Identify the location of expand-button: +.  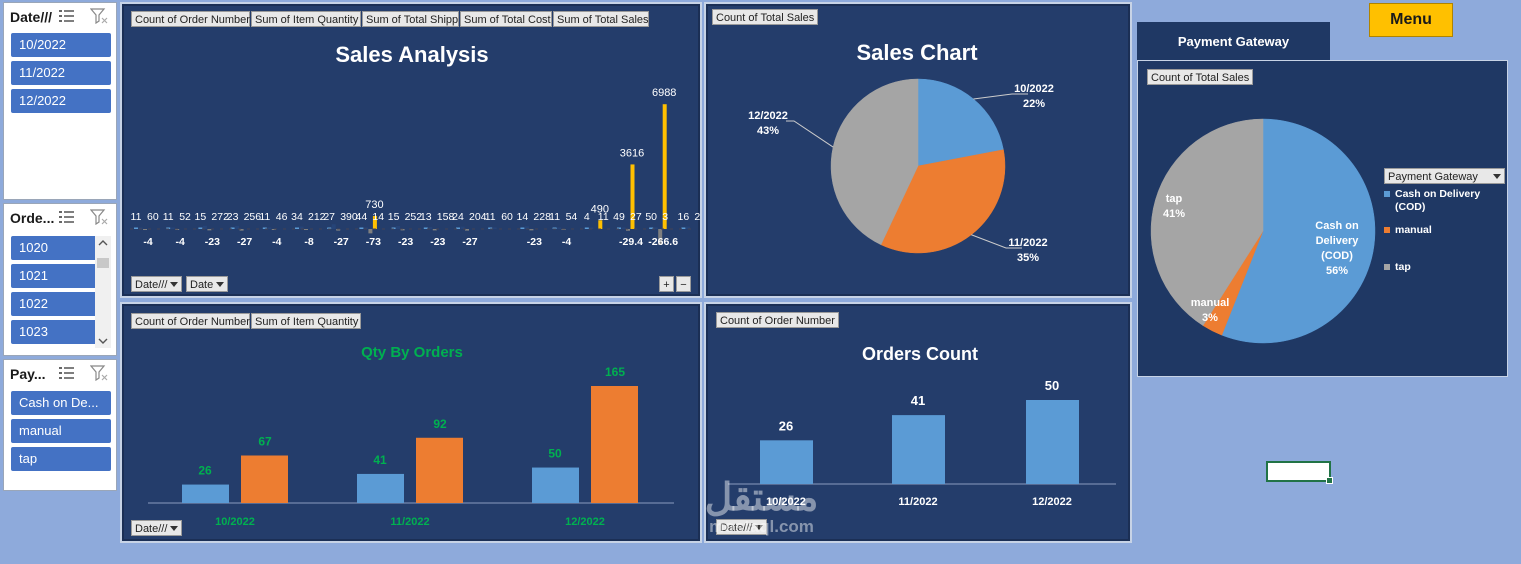
(666, 284).